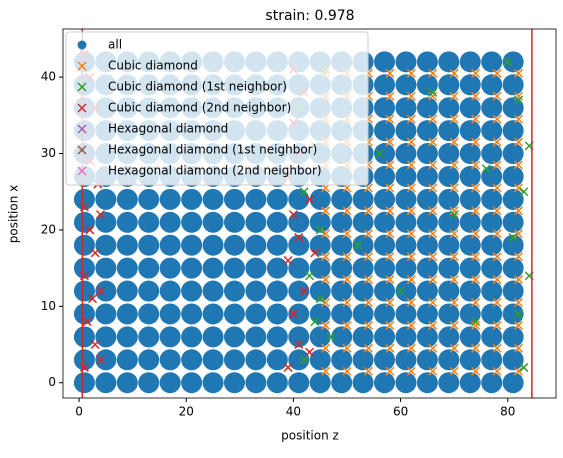 This screenshot has height=458, width=563. Describe the element at coordinates (199, 108) in the screenshot. I see `legend-label: Cubic diamond (2nd neighbor)` at that location.